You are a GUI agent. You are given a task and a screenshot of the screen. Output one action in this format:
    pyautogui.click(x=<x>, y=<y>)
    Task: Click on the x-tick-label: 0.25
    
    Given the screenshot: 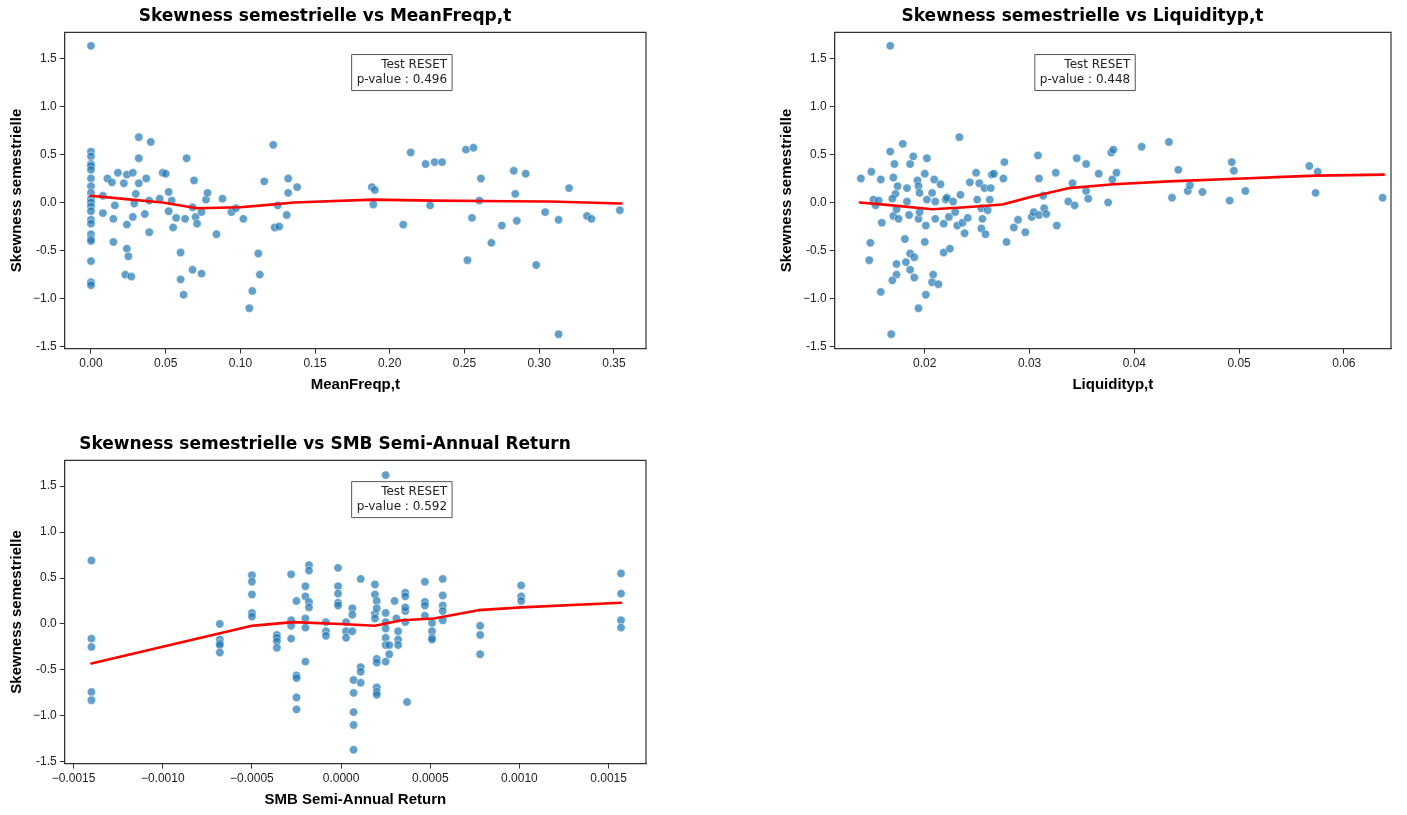 What is the action you would take?
    pyautogui.click(x=464, y=363)
    